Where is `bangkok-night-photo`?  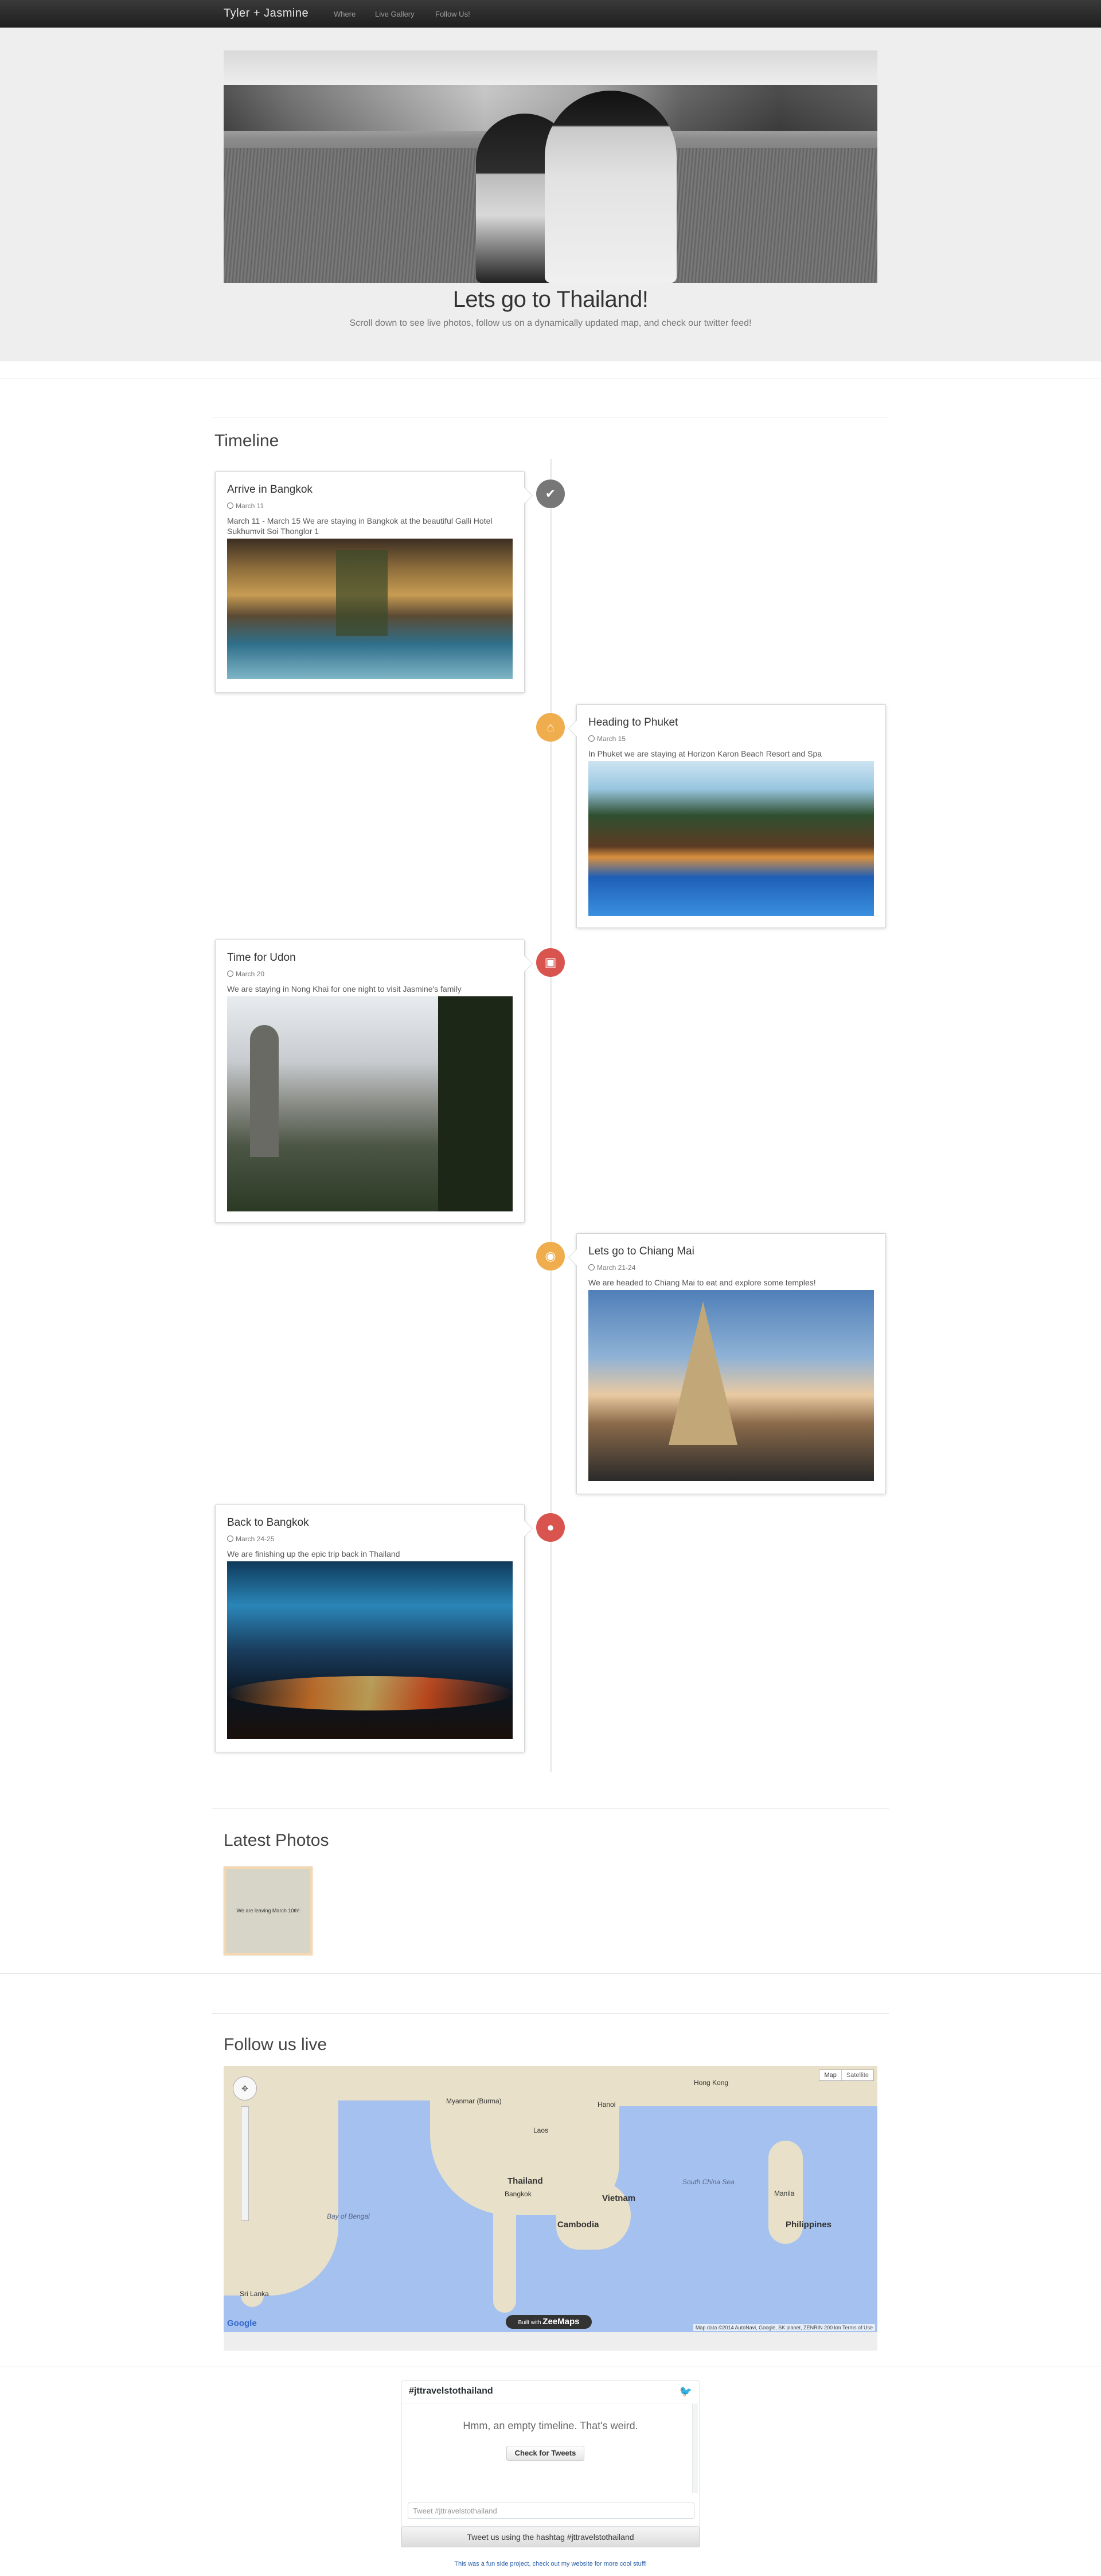 bangkok-night-photo is located at coordinates (370, 1650).